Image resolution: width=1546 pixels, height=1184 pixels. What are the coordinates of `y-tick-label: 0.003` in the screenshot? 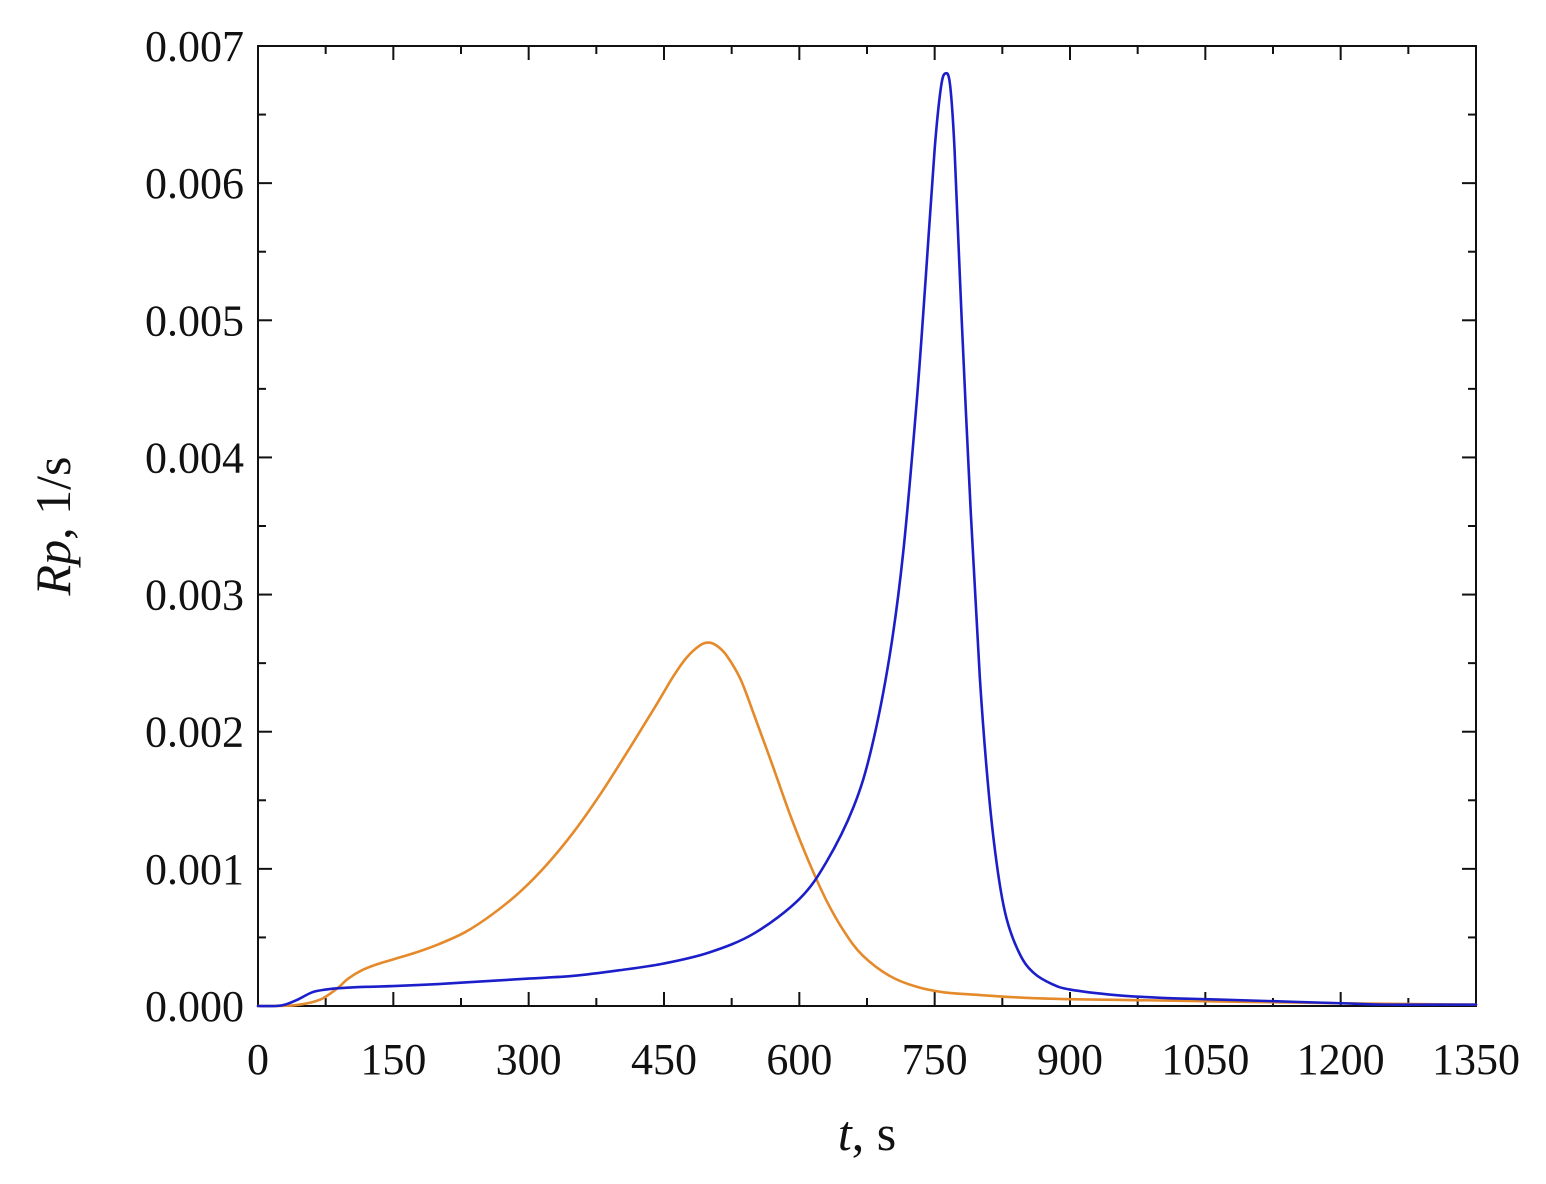 It's located at (194, 595).